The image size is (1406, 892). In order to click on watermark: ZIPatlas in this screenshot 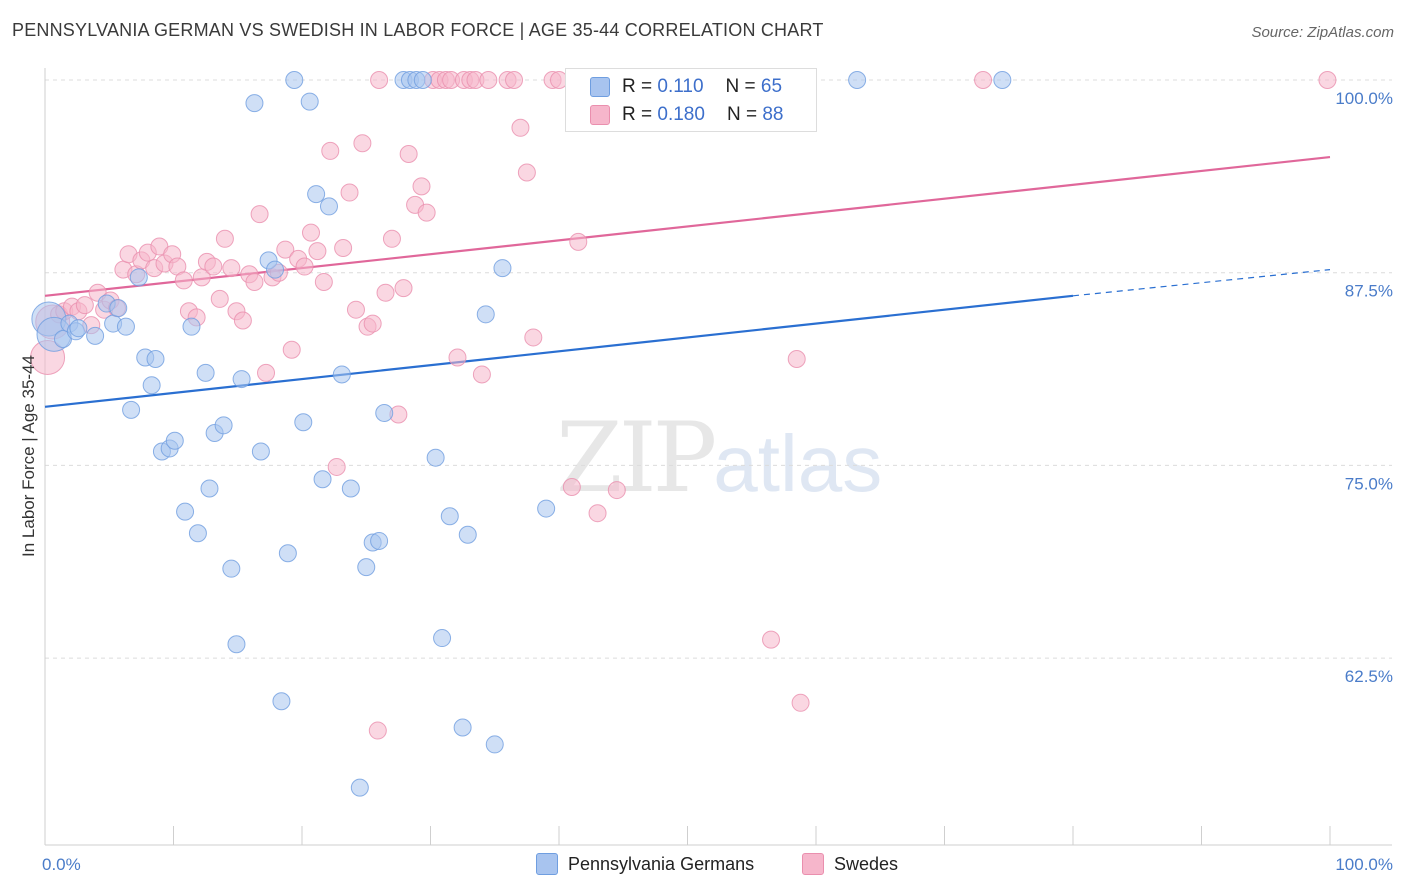, I will do `click(719, 458)`.